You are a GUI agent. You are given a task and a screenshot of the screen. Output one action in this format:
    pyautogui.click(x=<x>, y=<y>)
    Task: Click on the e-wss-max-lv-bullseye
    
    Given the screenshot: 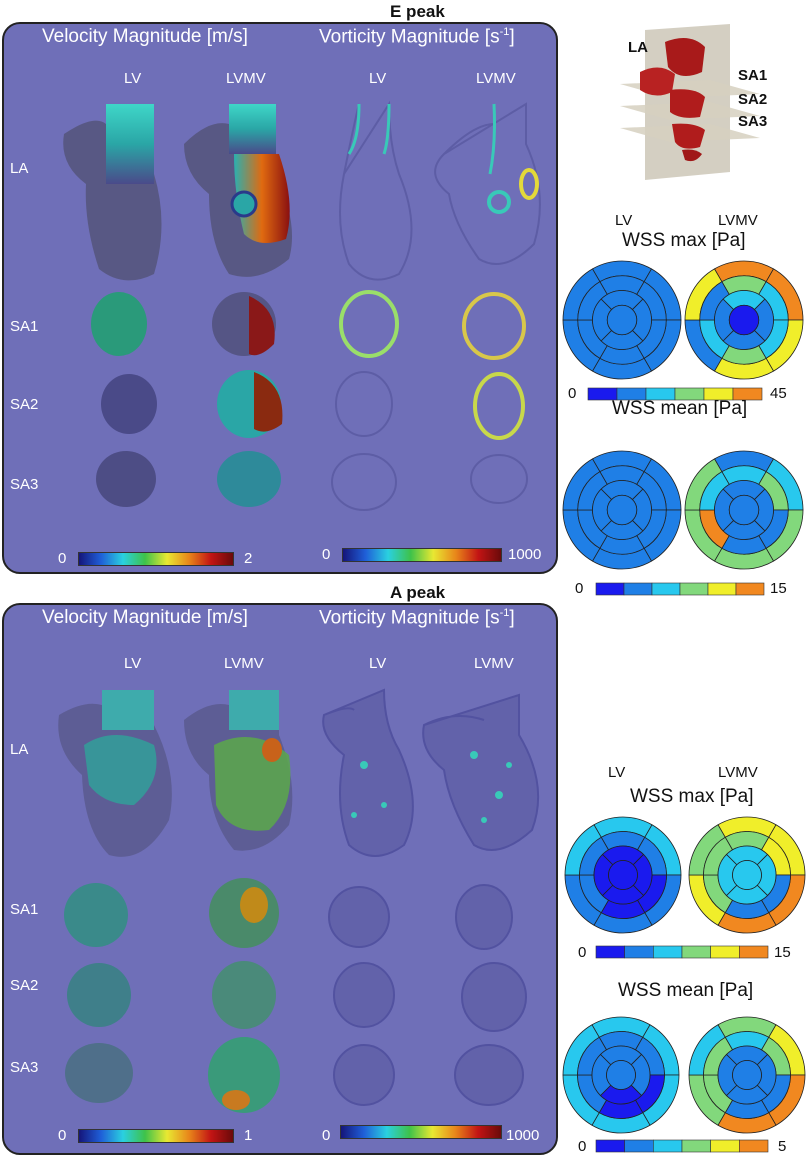 What is the action you would take?
    pyautogui.click(x=622, y=320)
    